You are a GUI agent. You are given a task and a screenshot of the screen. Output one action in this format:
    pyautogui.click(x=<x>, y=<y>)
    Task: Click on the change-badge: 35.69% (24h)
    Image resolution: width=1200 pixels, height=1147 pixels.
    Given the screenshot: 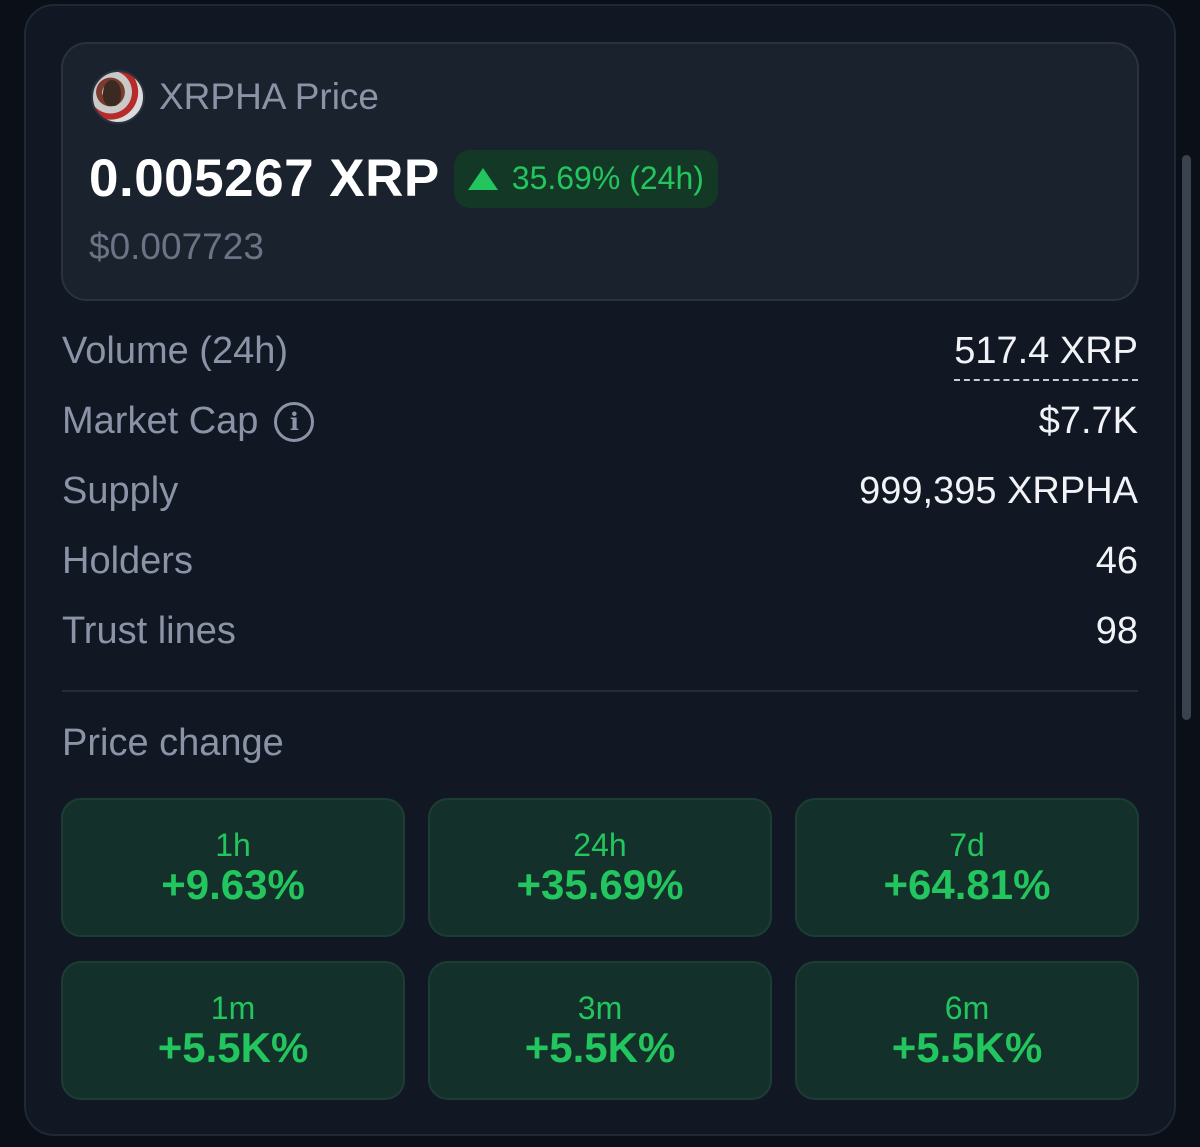 What is the action you would take?
    pyautogui.click(x=585, y=178)
    